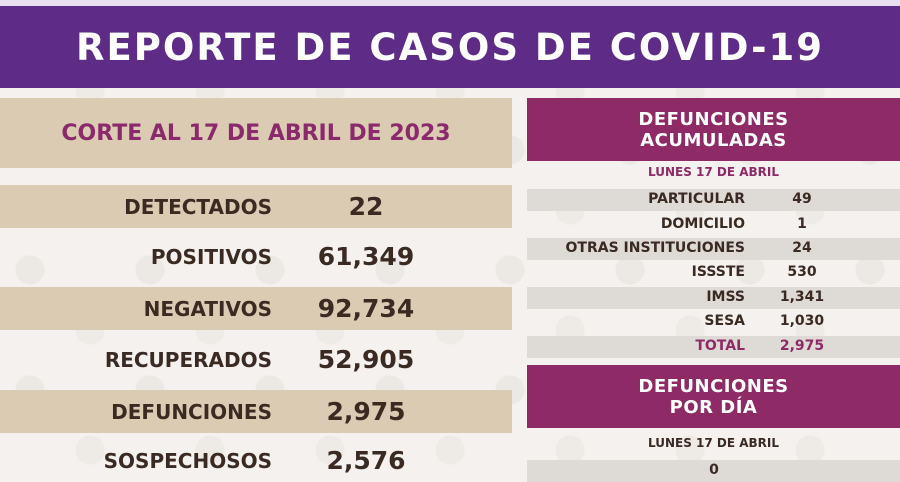 The image size is (900, 482). I want to click on deaths-value: 1, so click(802, 224).